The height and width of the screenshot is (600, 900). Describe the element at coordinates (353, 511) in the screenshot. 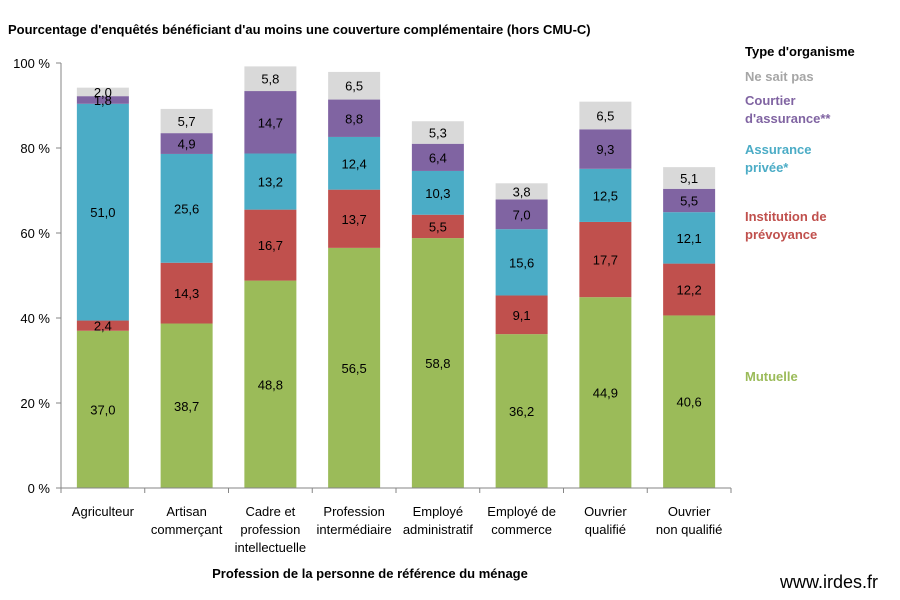

I see `x-tick-label-line: Profession` at that location.